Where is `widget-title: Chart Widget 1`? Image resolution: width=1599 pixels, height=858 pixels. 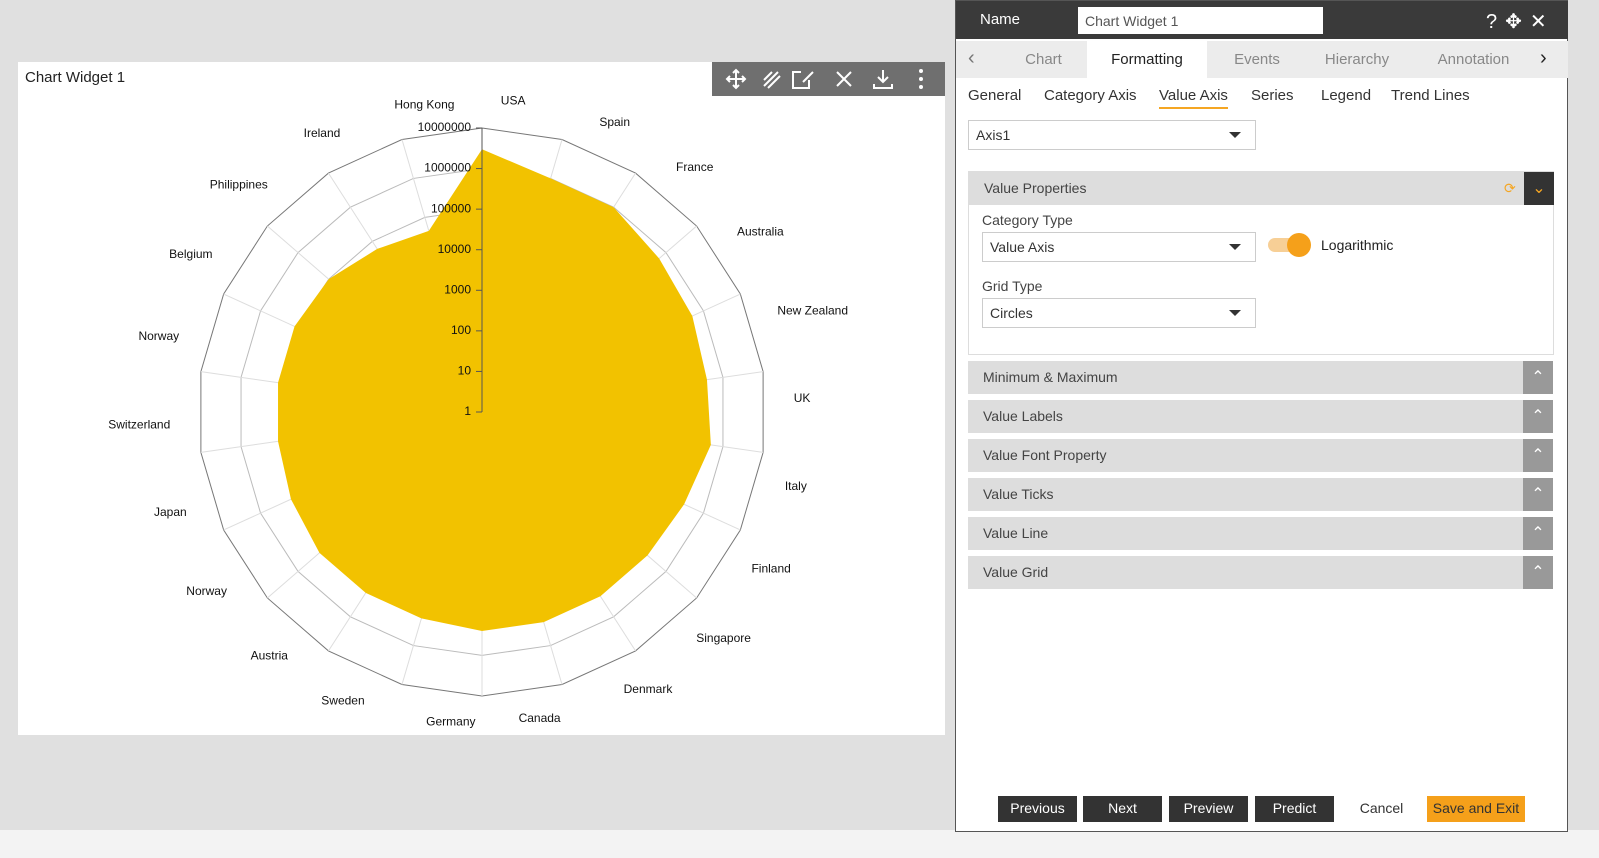
widget-title: Chart Widget 1 is located at coordinates (75, 77).